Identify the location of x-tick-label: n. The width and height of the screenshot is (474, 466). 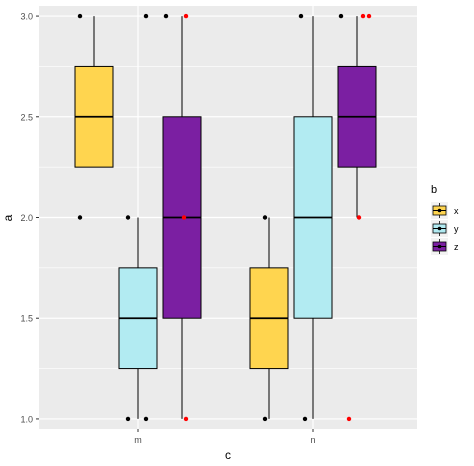
(312, 440).